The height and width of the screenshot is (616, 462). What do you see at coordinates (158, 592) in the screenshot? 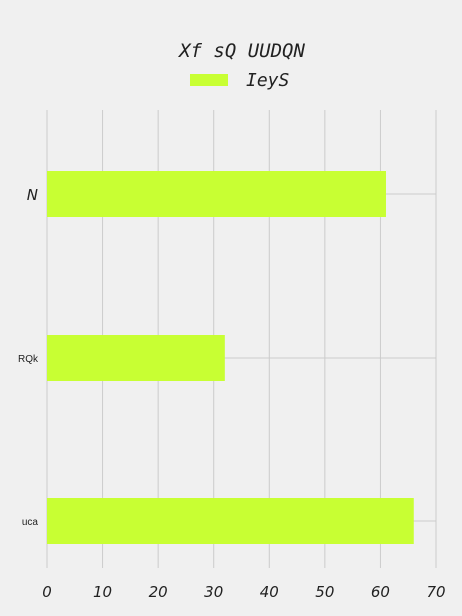
I see `x-tick-label: 20` at bounding box center [158, 592].